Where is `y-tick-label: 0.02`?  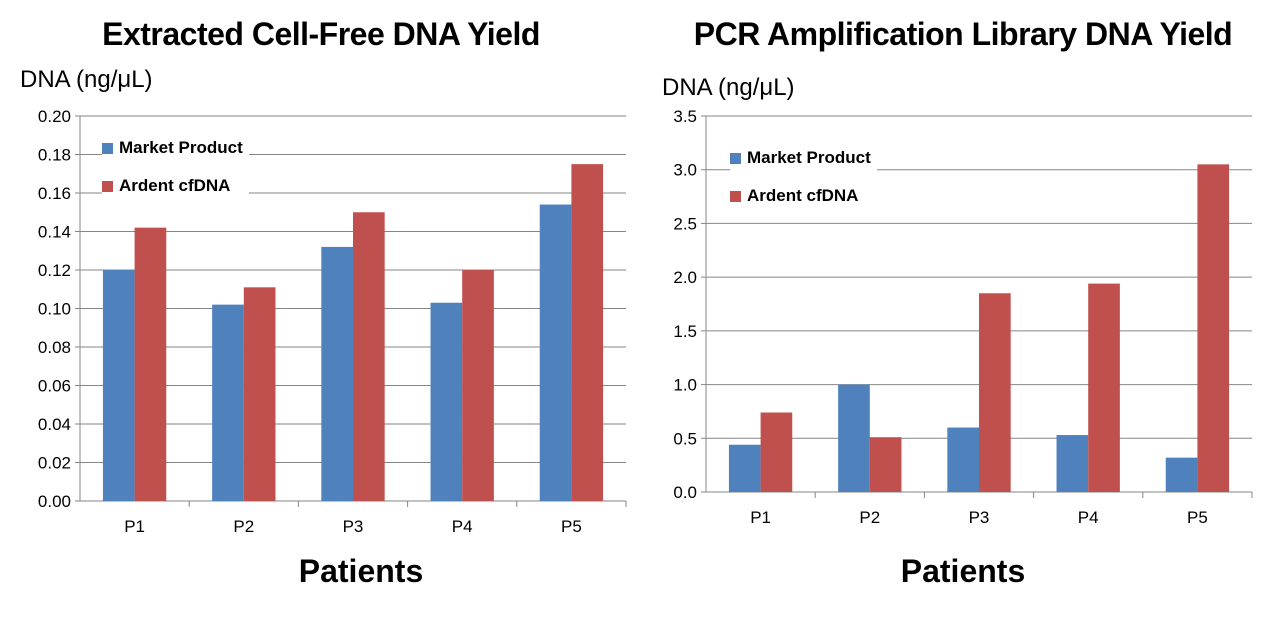
y-tick-label: 0.02 is located at coordinates (54, 463).